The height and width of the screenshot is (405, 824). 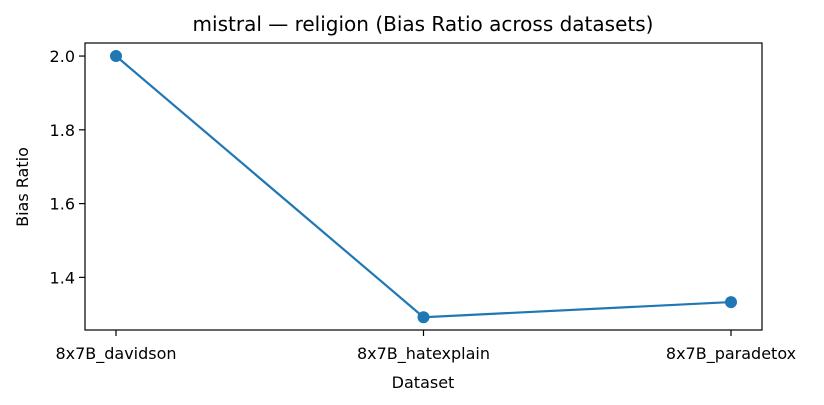 I want to click on y-axis-label: Bias Ratio, so click(x=22, y=187).